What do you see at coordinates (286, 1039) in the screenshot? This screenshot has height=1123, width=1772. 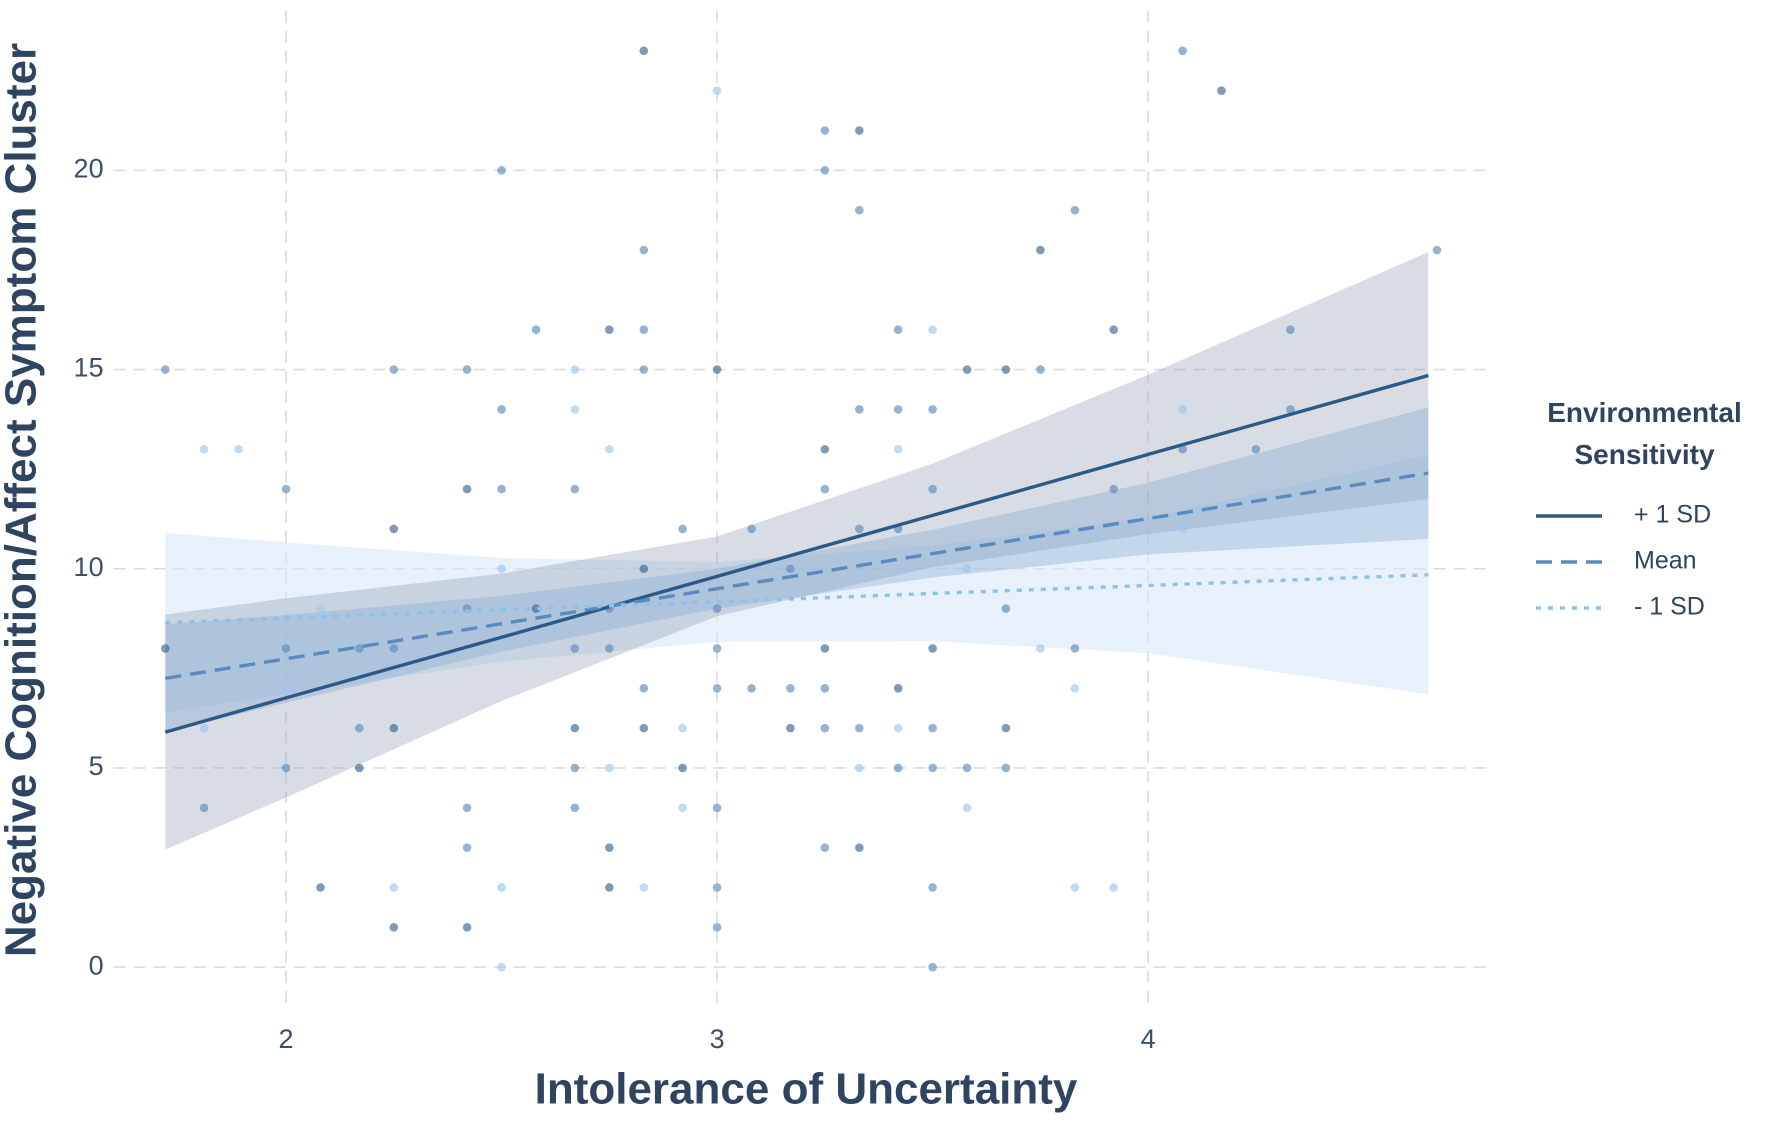 I see `x-tick-label: 2` at bounding box center [286, 1039].